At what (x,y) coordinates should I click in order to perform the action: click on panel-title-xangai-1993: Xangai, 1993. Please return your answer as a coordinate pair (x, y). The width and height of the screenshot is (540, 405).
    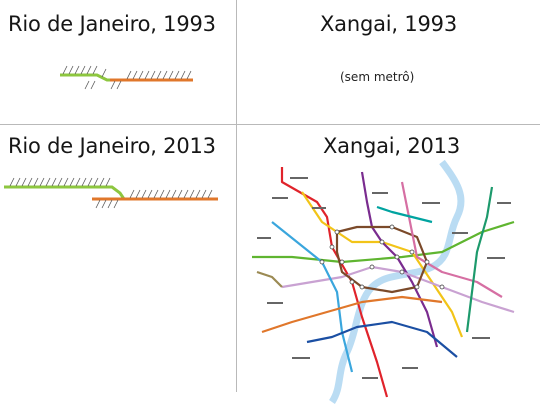
    Looking at the image, I should click on (388, 24).